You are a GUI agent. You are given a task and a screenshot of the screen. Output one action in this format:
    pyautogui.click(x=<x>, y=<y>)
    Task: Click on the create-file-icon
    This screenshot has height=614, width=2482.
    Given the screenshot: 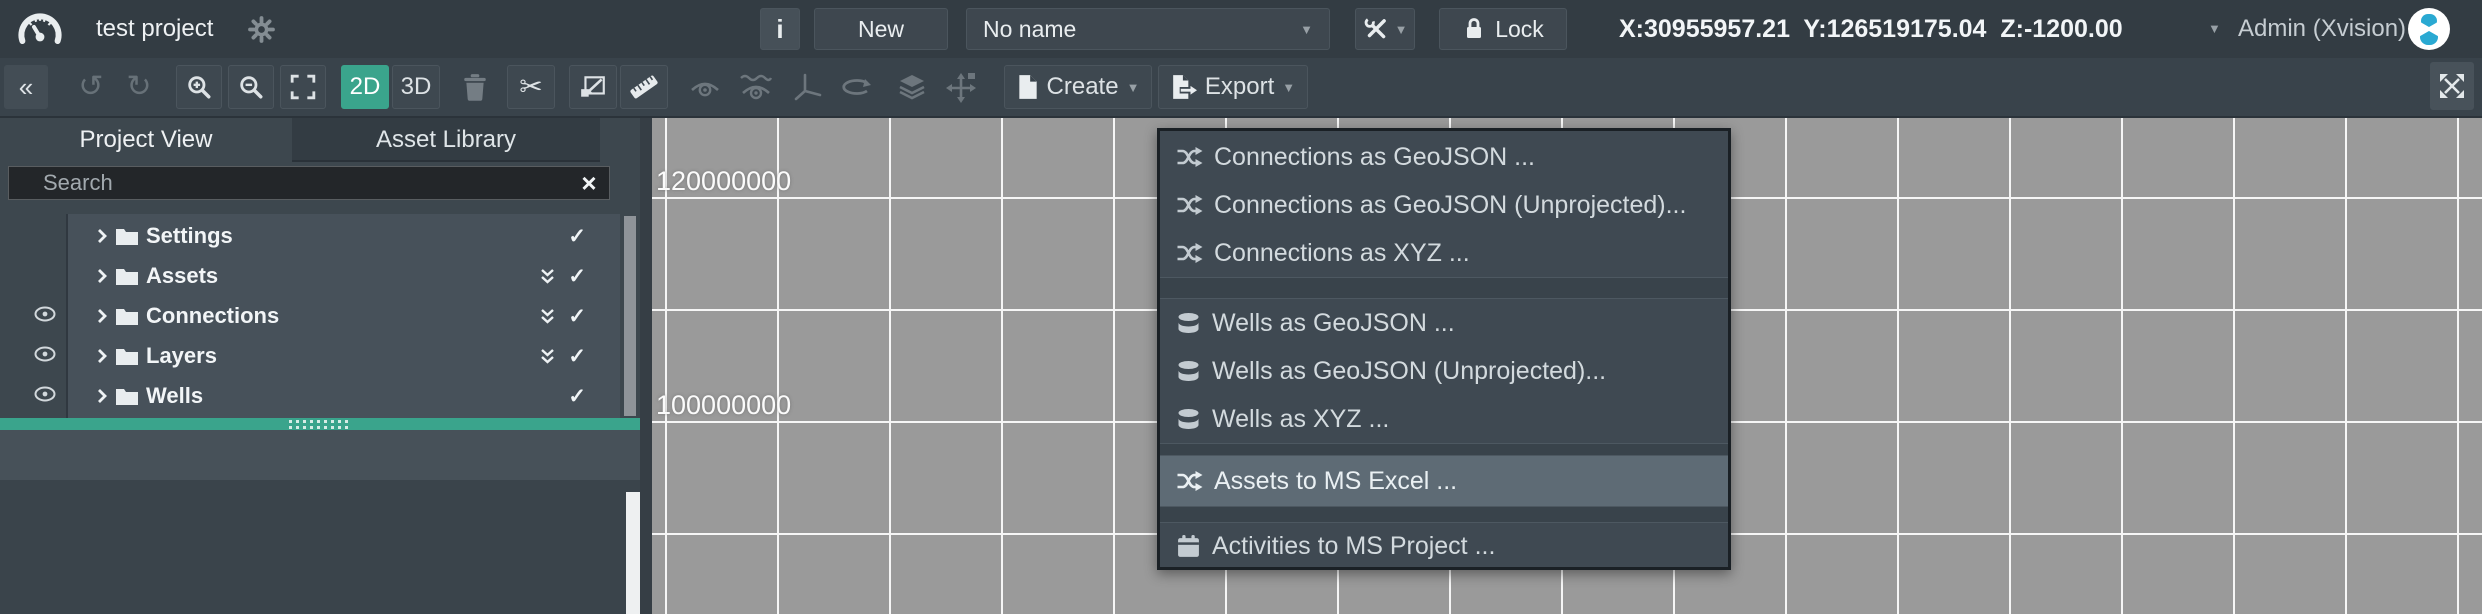 What is the action you would take?
    pyautogui.click(x=1027, y=87)
    